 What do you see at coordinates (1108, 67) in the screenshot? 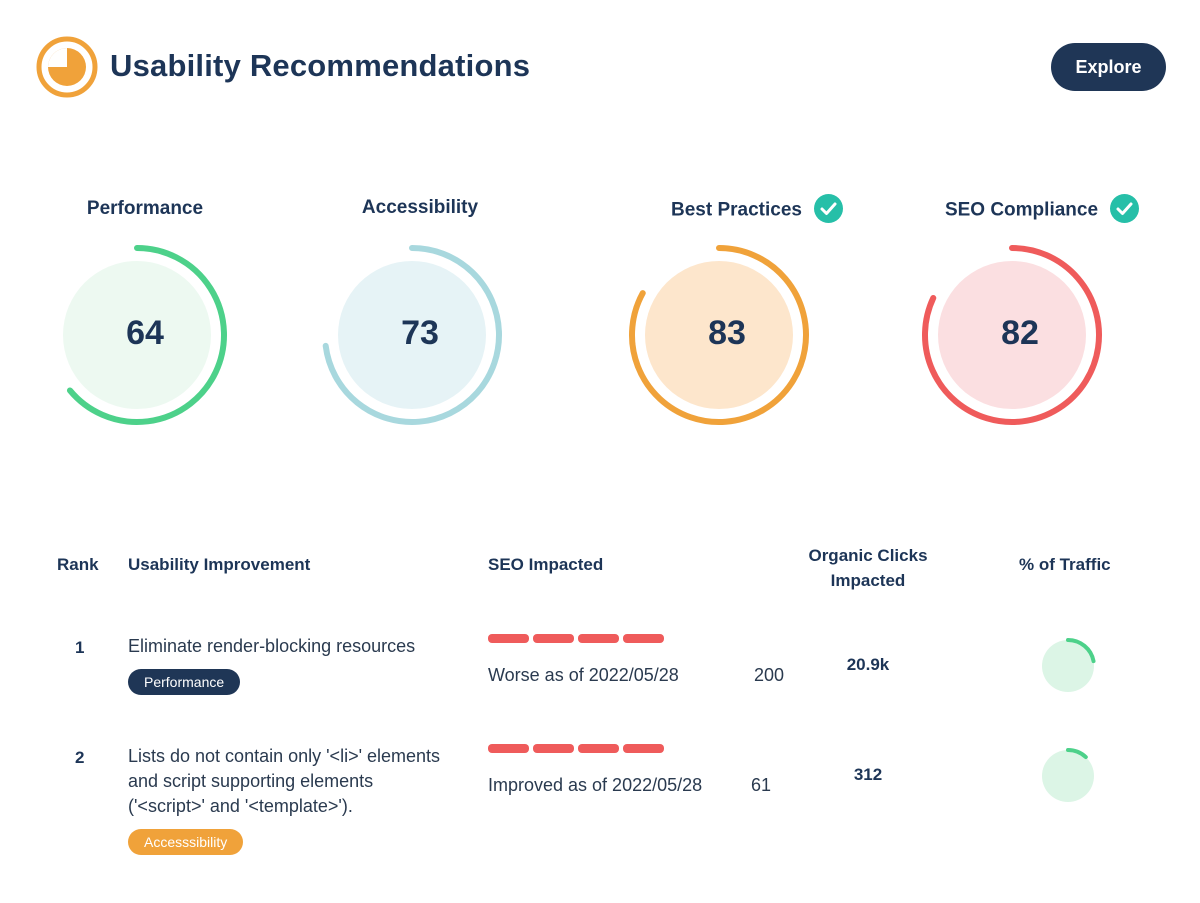
I see `explore-button: Explore` at bounding box center [1108, 67].